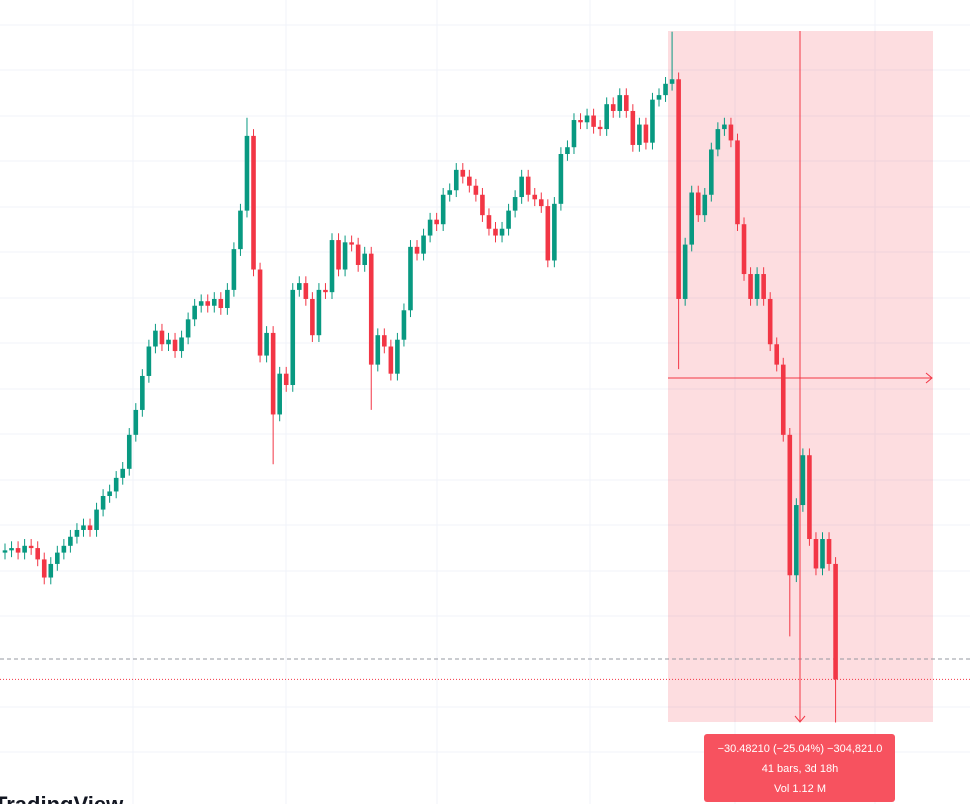  I want to click on measure-change: −30.48210 (−25.04%) −304,821.0, so click(800, 749).